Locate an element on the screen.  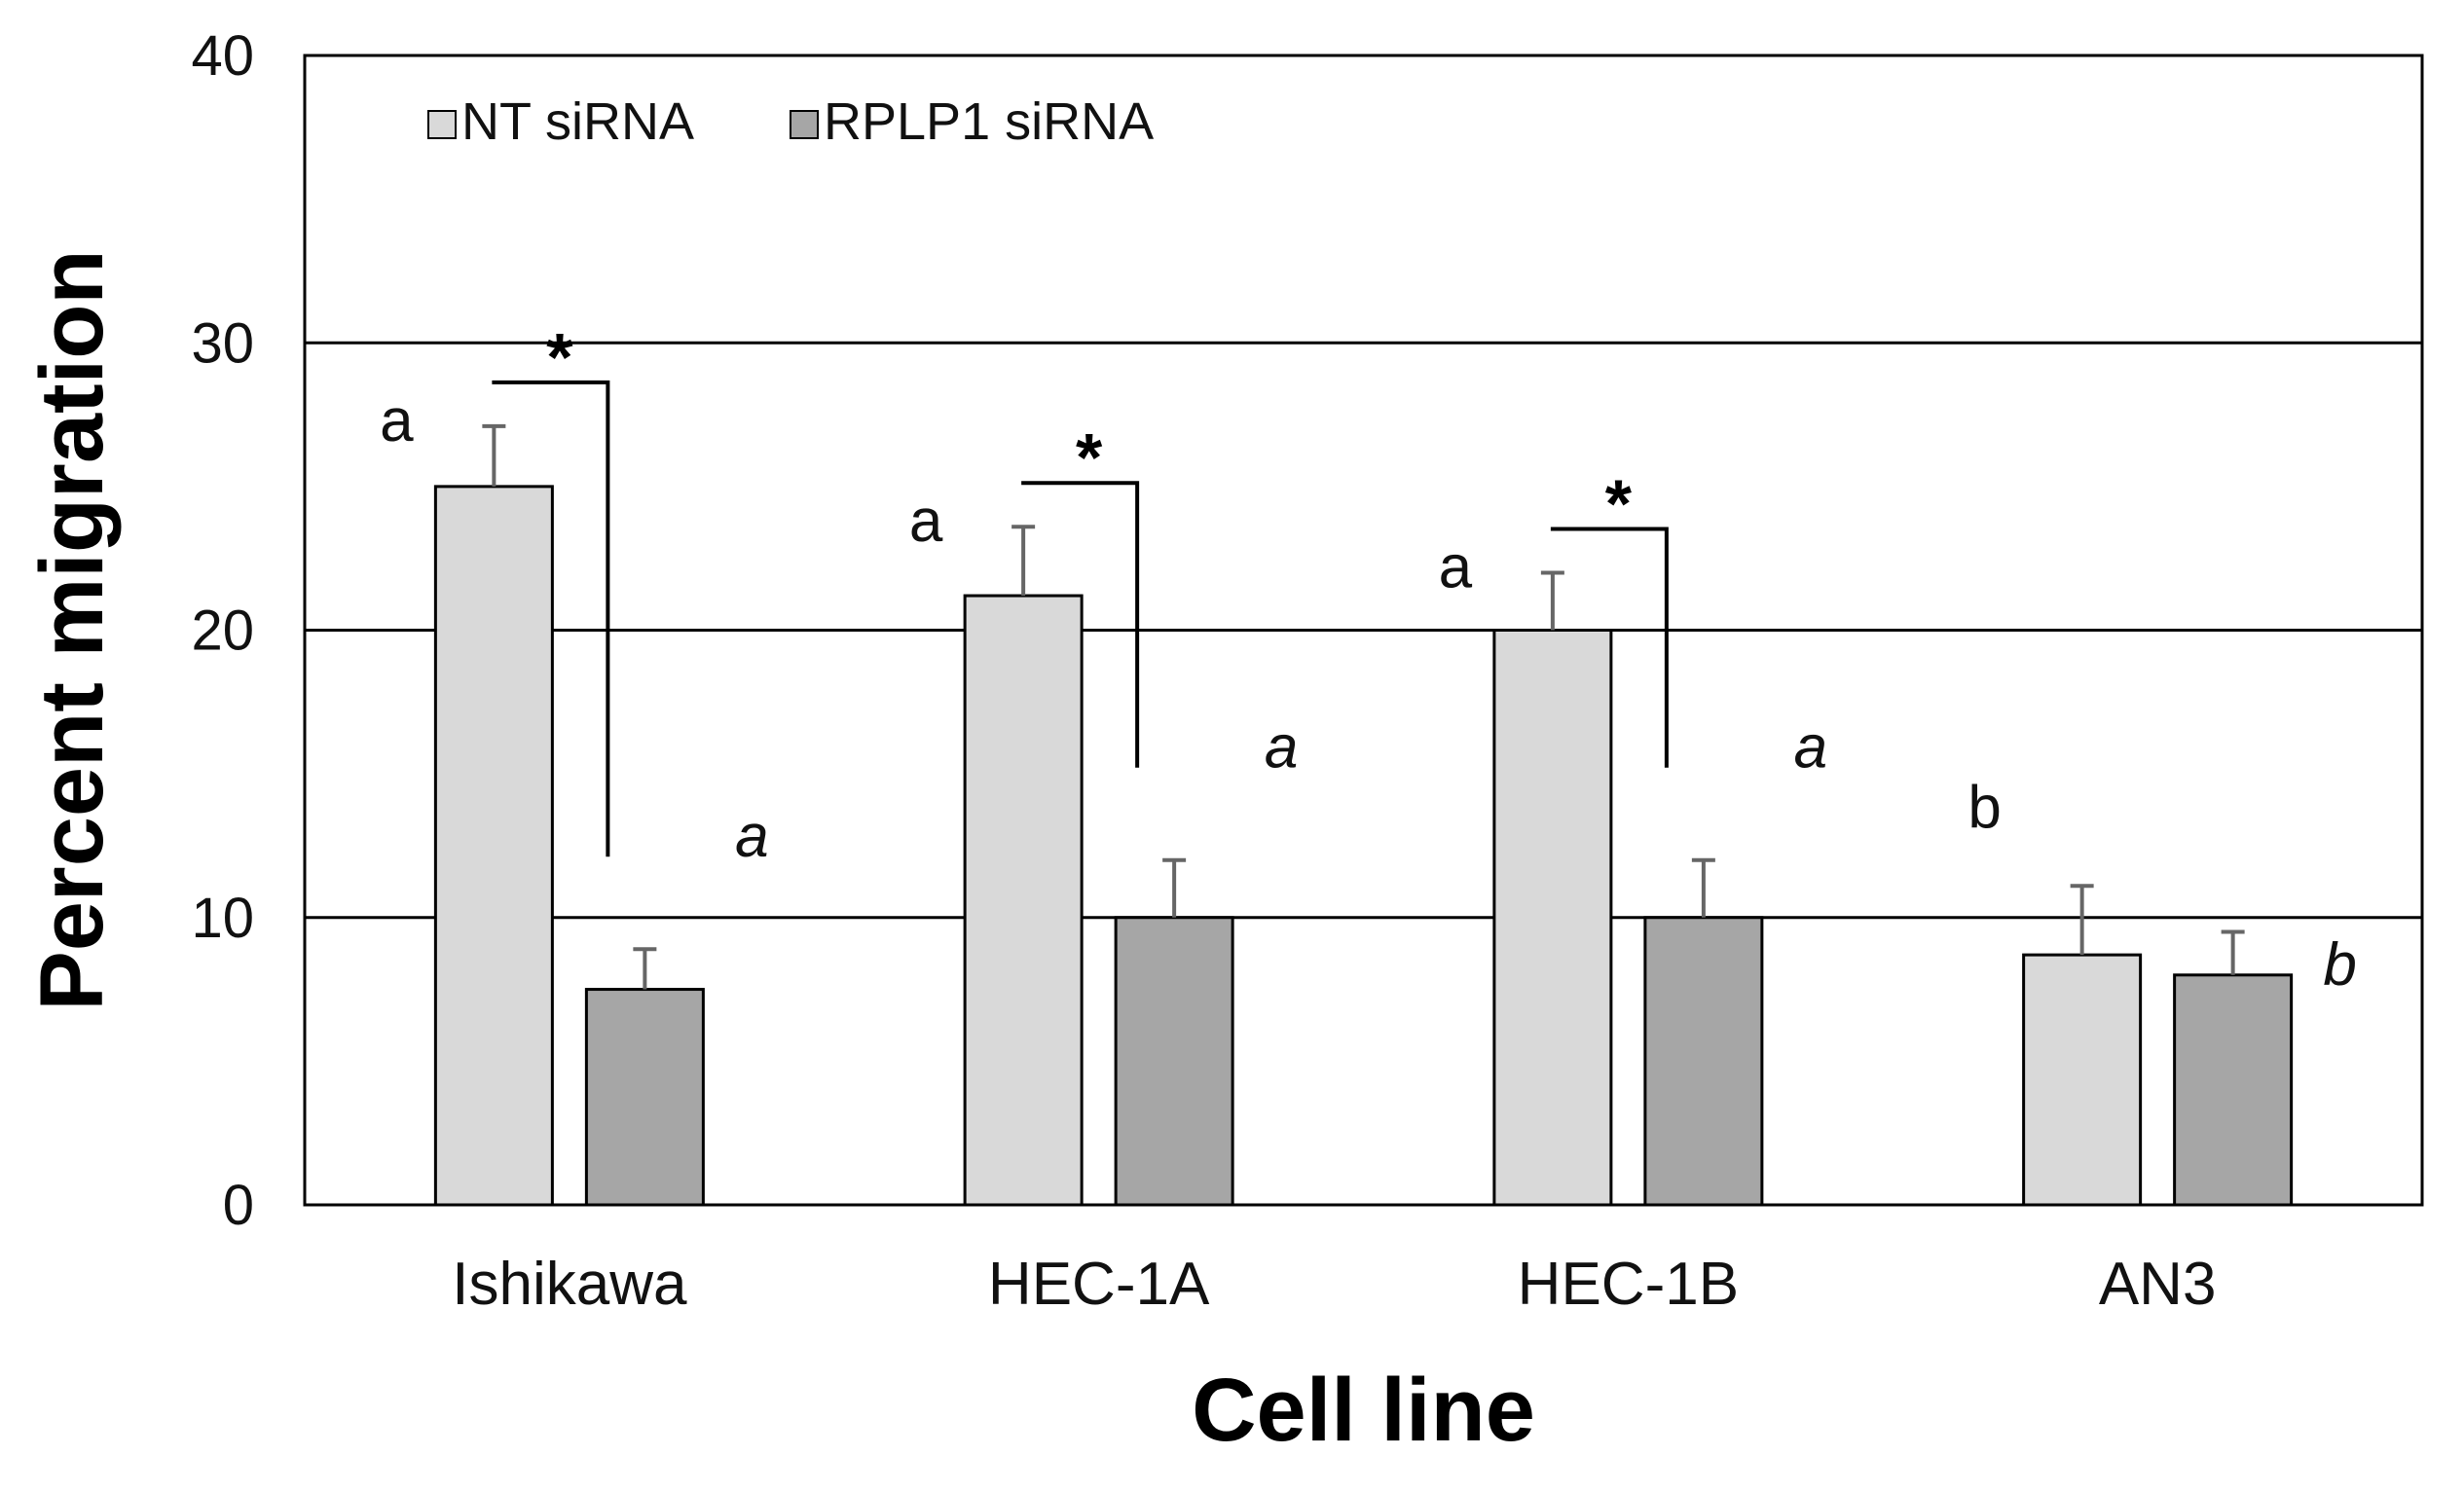
y-tick-label: 0 is located at coordinates (239, 1205).